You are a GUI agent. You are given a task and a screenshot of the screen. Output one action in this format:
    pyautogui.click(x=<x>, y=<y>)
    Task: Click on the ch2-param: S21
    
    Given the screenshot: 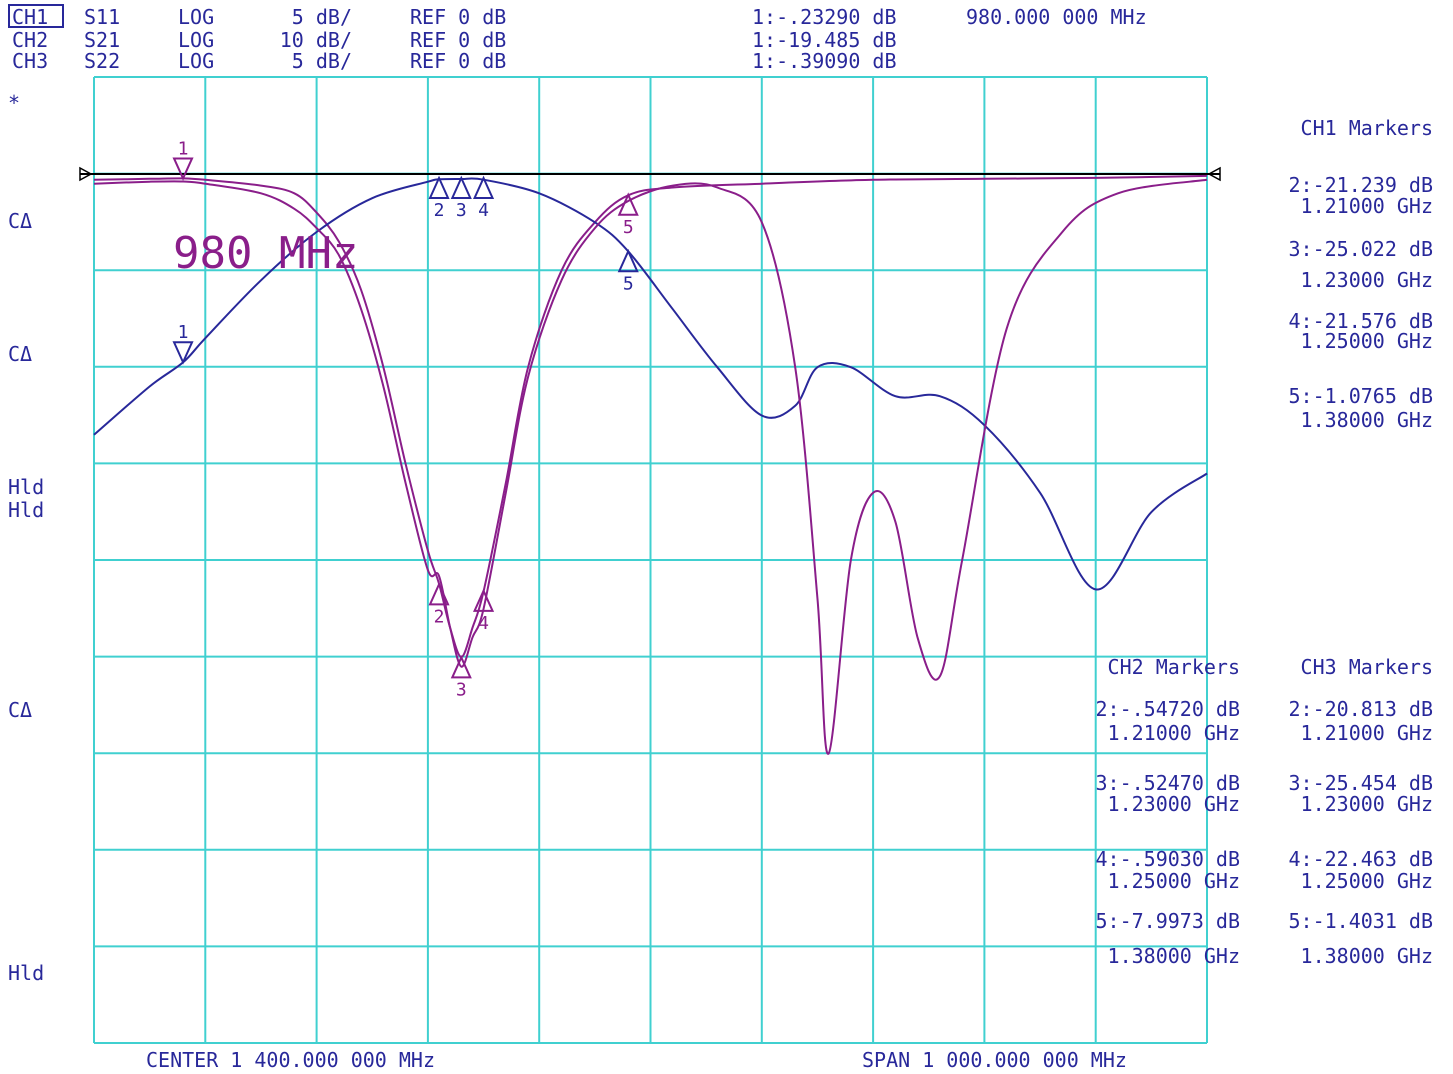 What is the action you would take?
    pyautogui.click(x=102, y=40)
    